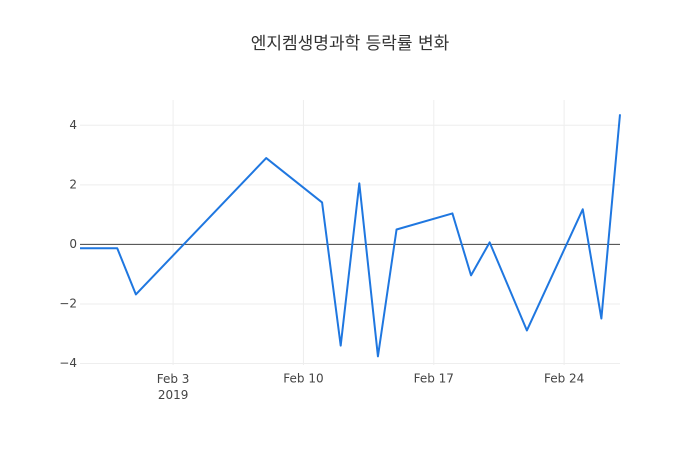  I want to click on x-tick-label: Feb 3 2019, so click(173, 387).